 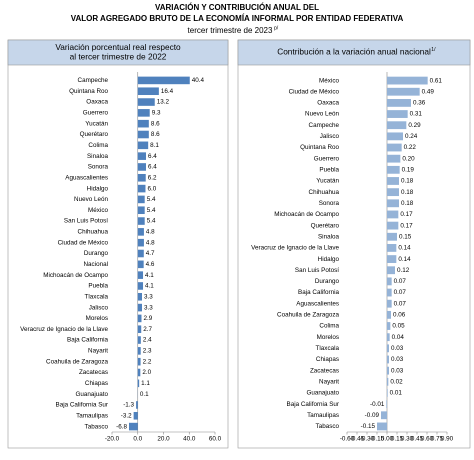 I want to click on category-label: Michoacán de Ocampo, so click(x=306, y=214).